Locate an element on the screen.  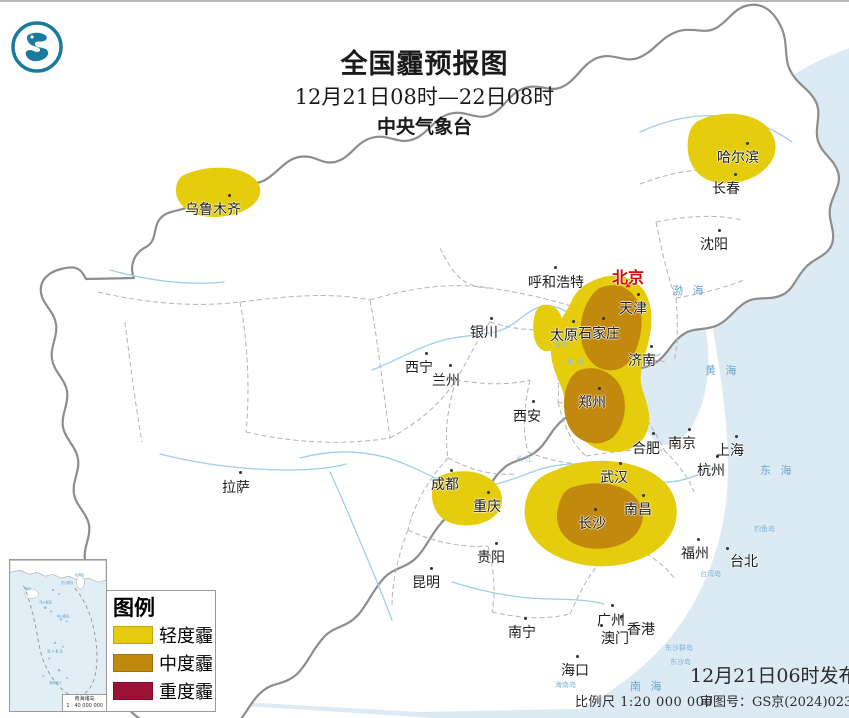
svg-text: 海口 is located at coordinates (28, 588).